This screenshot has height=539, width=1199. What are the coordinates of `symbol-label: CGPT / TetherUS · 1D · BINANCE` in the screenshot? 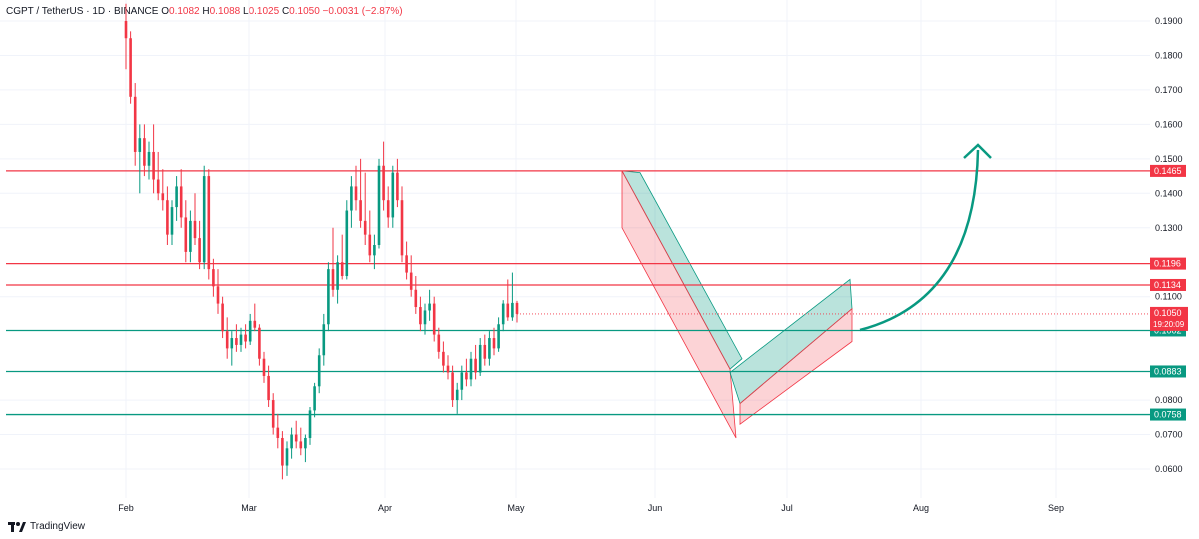 It's located at (82, 11).